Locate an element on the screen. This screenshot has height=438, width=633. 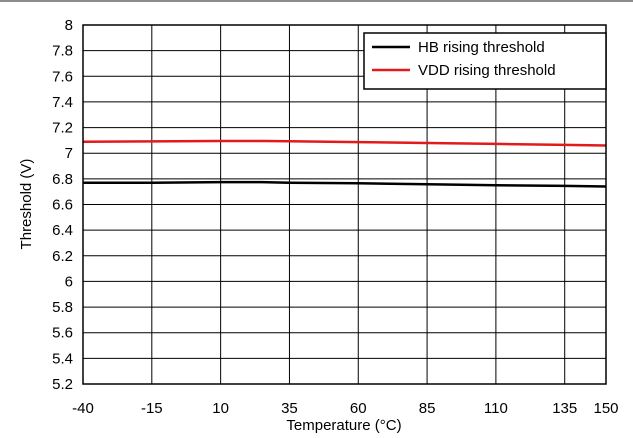
x-tick-label: -40 is located at coordinates (83, 408).